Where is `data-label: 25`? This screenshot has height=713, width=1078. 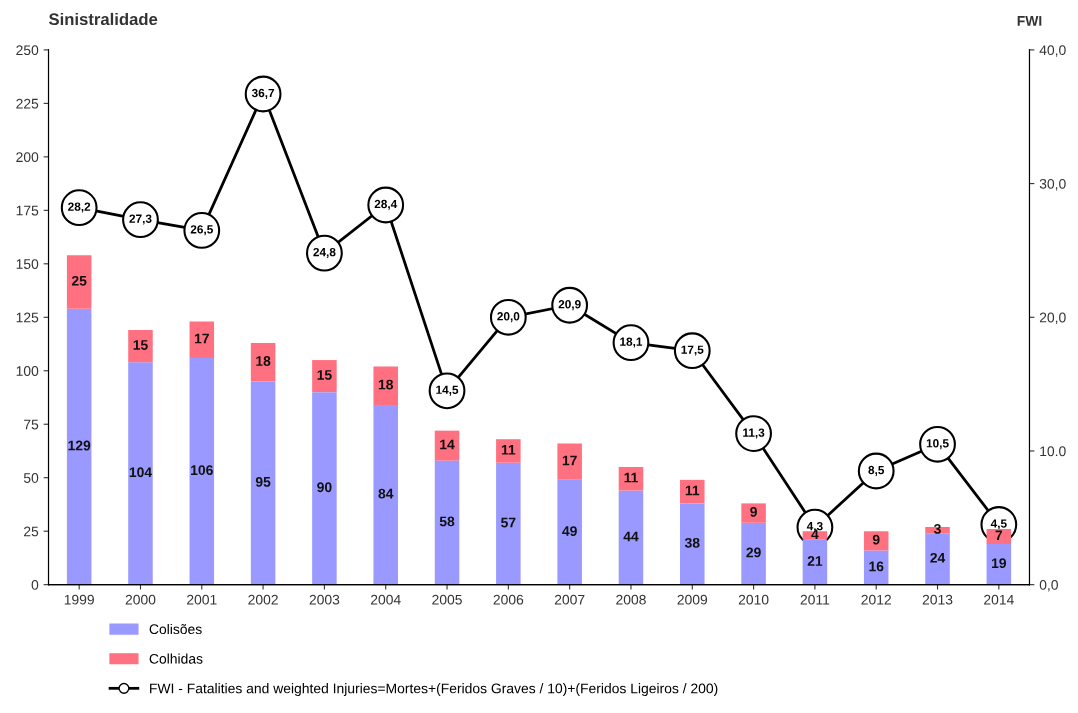
data-label: 25 is located at coordinates (79, 280).